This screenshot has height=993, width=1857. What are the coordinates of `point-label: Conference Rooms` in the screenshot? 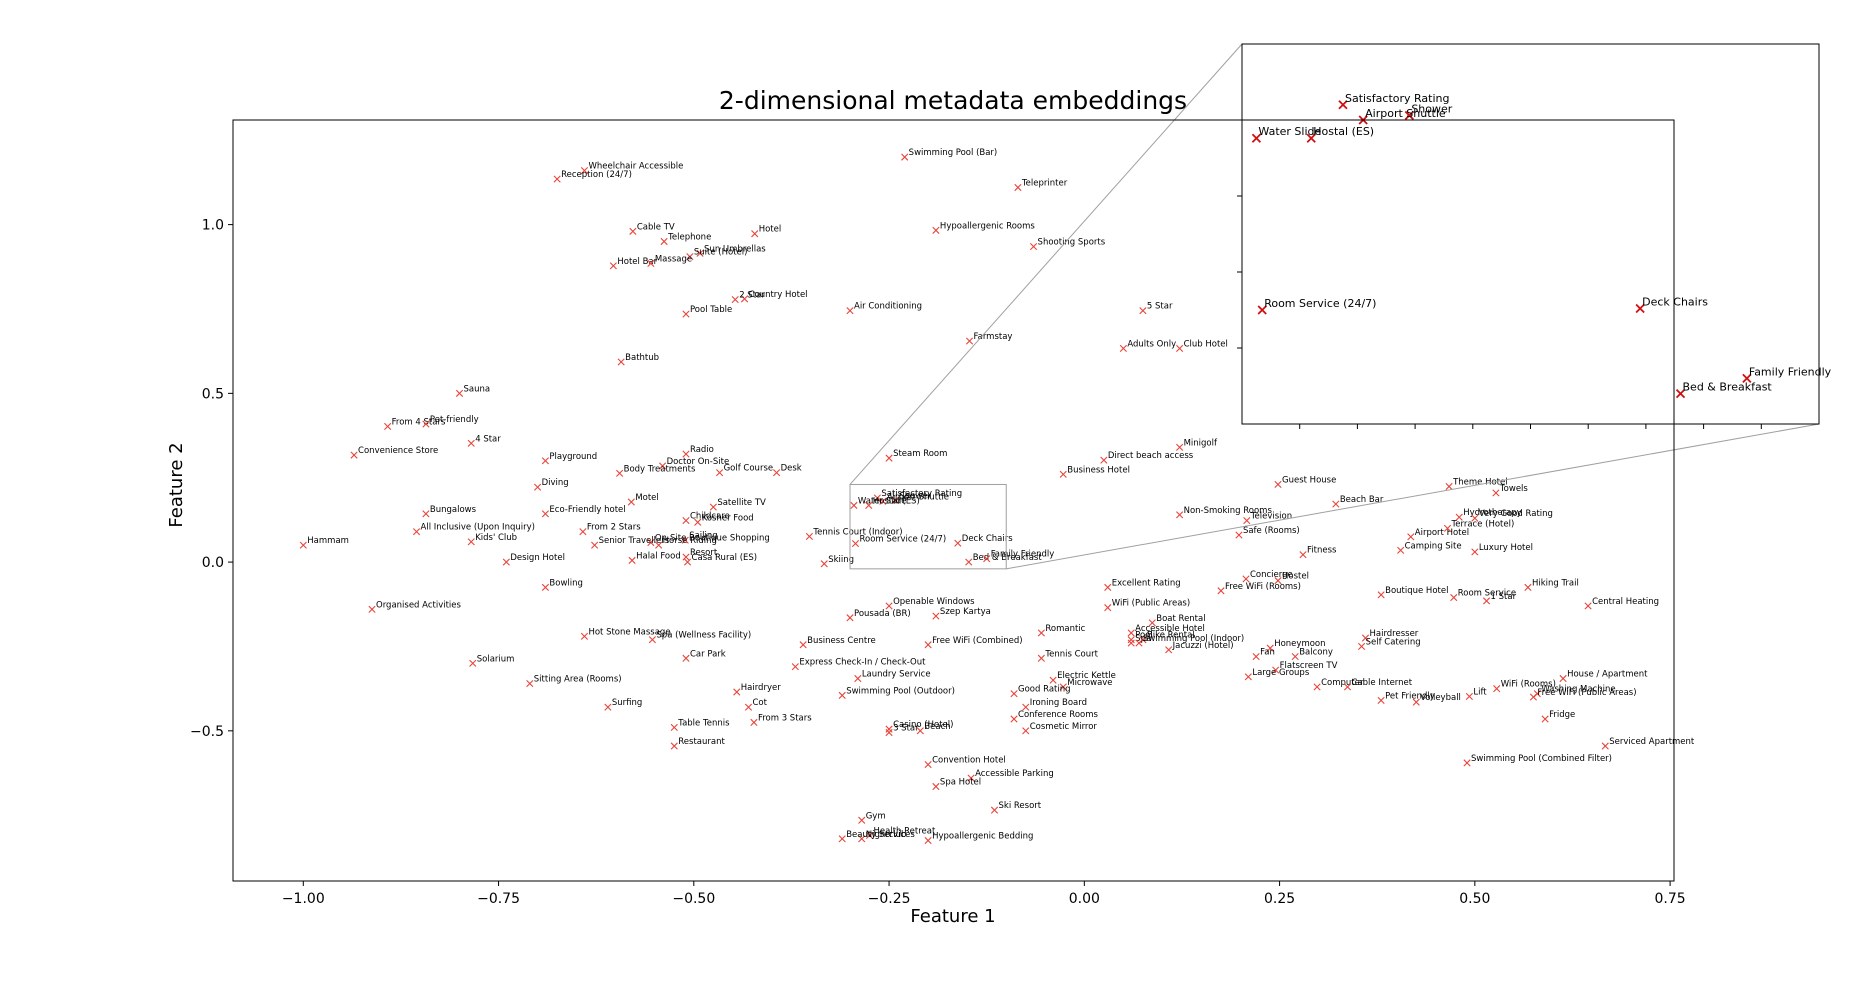 It's located at (1058, 715).